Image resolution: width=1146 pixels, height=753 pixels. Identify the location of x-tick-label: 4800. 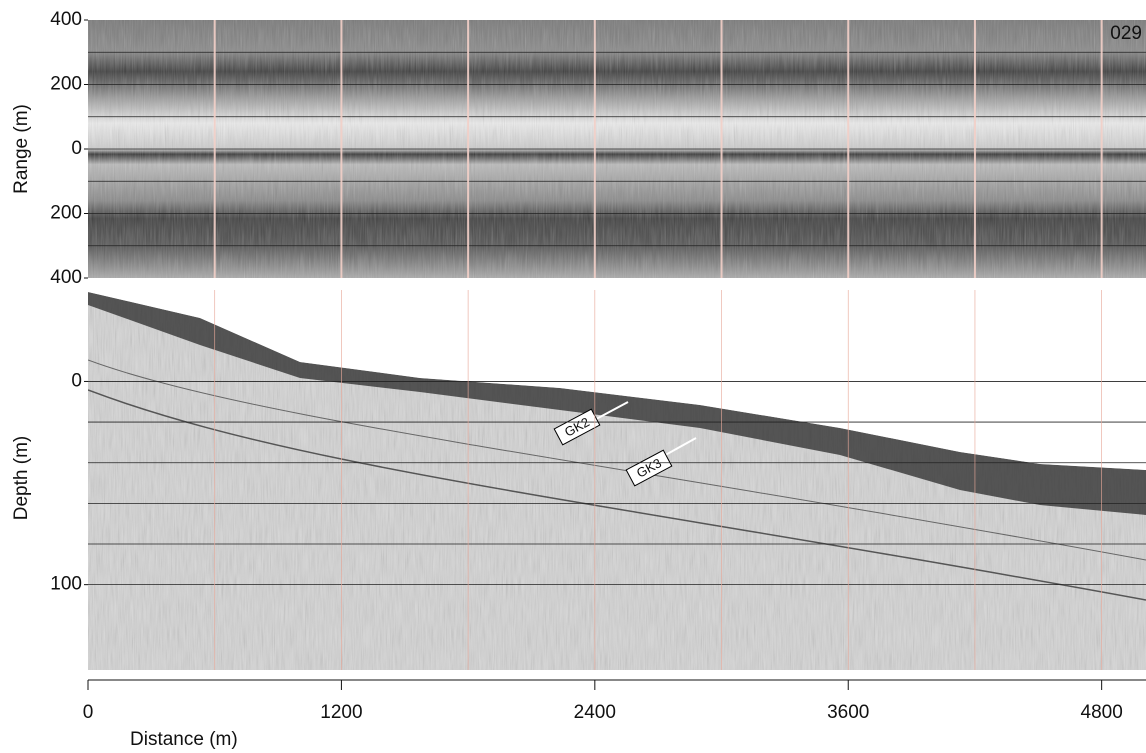
(1102, 712).